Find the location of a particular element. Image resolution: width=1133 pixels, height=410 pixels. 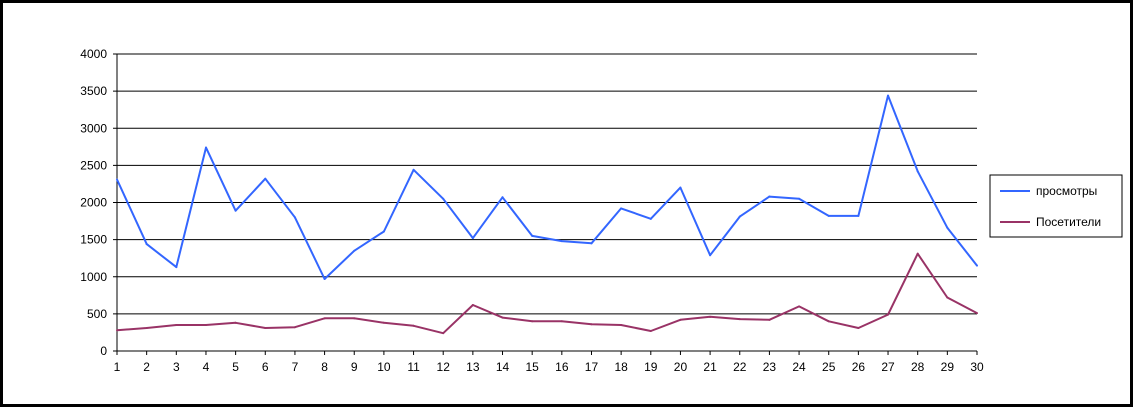

x-tick-label: 23 is located at coordinates (770, 367).